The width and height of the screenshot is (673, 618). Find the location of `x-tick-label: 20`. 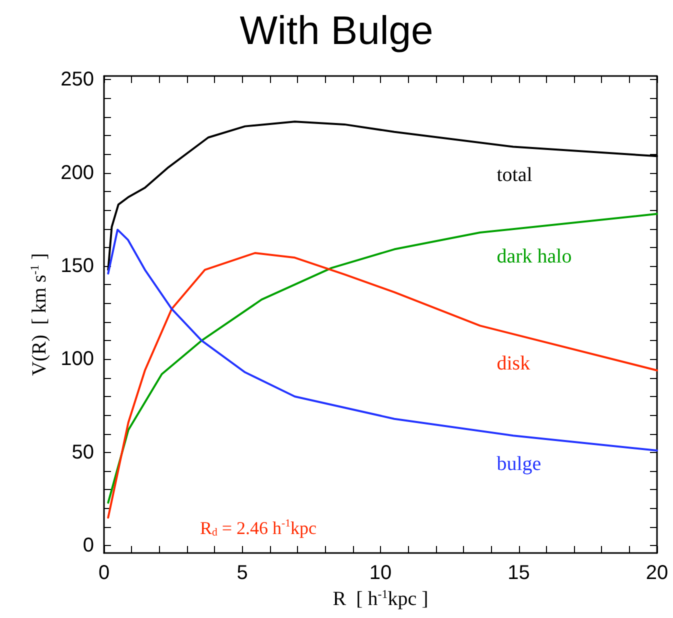

x-tick-label: 20 is located at coordinates (657, 573).